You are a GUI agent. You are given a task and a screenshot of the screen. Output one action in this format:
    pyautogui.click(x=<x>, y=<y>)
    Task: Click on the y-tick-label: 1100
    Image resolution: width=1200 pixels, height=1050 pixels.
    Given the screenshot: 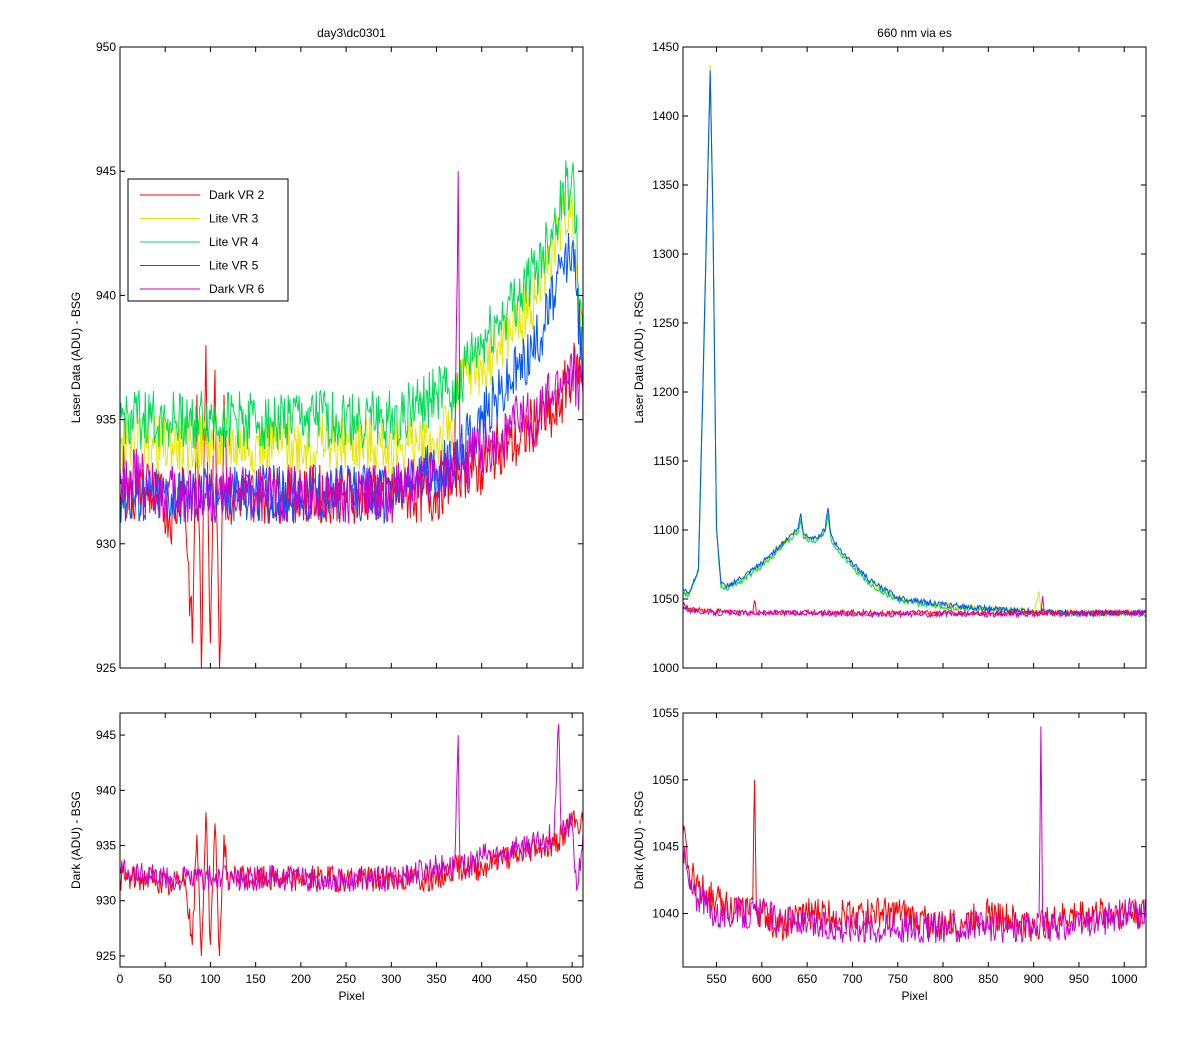 What is the action you would take?
    pyautogui.click(x=666, y=530)
    